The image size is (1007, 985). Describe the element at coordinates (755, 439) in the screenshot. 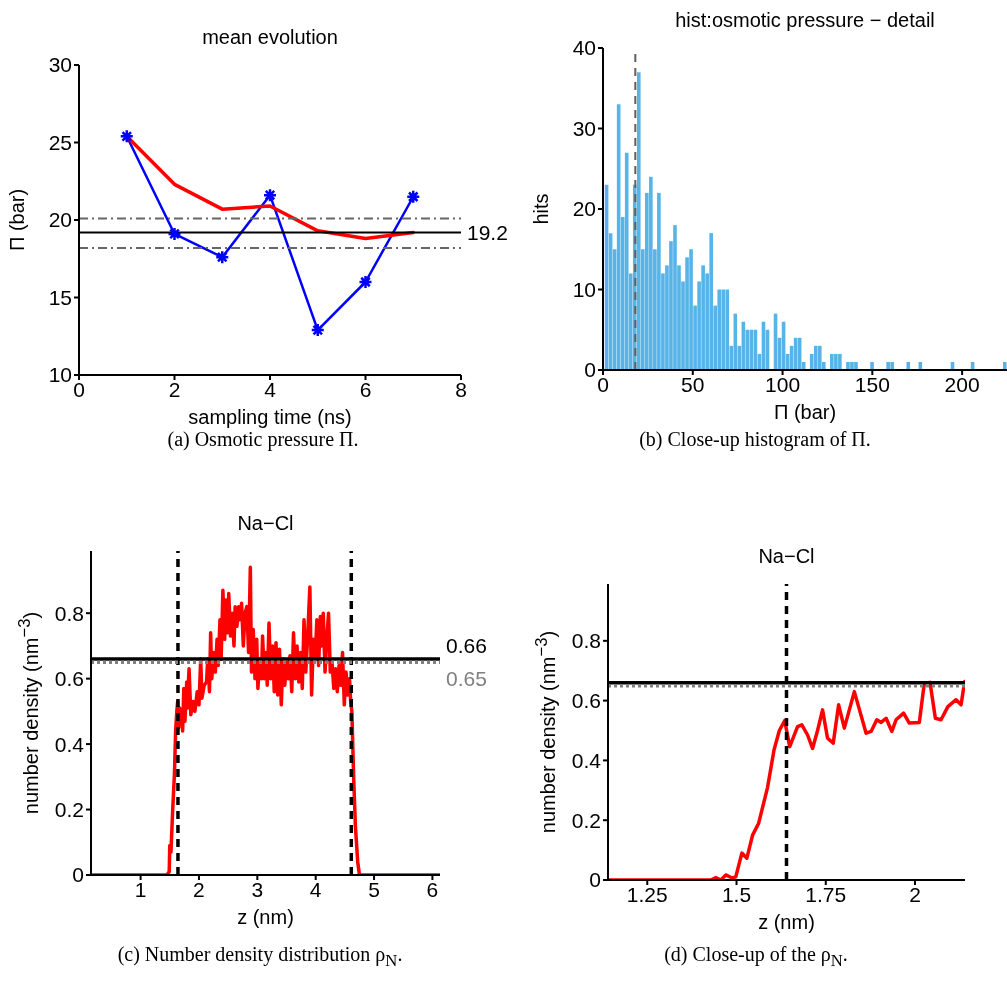

I see `text: (b) Close-up histogram of Π.` at that location.